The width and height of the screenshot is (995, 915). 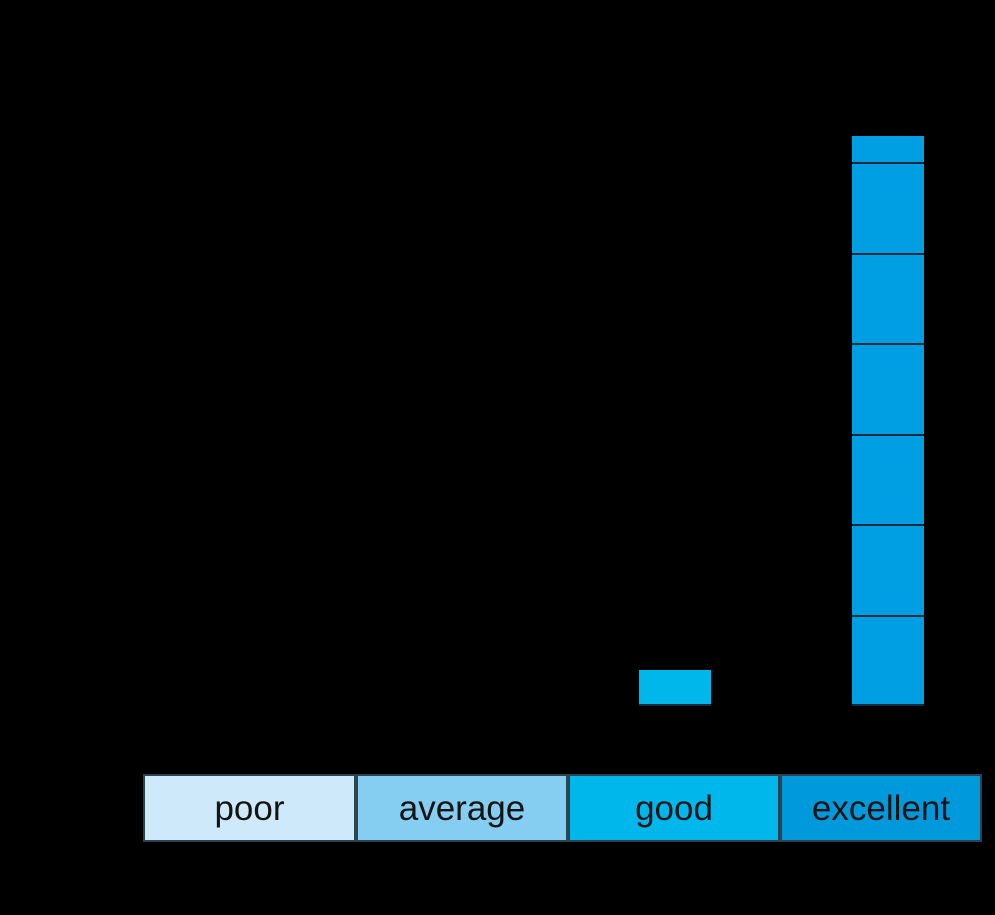 I want to click on category-cell-average: average, so click(x=462, y=808).